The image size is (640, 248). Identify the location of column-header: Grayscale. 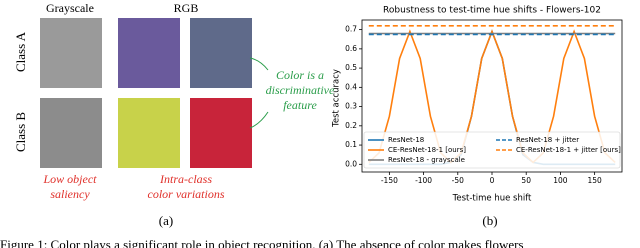
(70, 8).